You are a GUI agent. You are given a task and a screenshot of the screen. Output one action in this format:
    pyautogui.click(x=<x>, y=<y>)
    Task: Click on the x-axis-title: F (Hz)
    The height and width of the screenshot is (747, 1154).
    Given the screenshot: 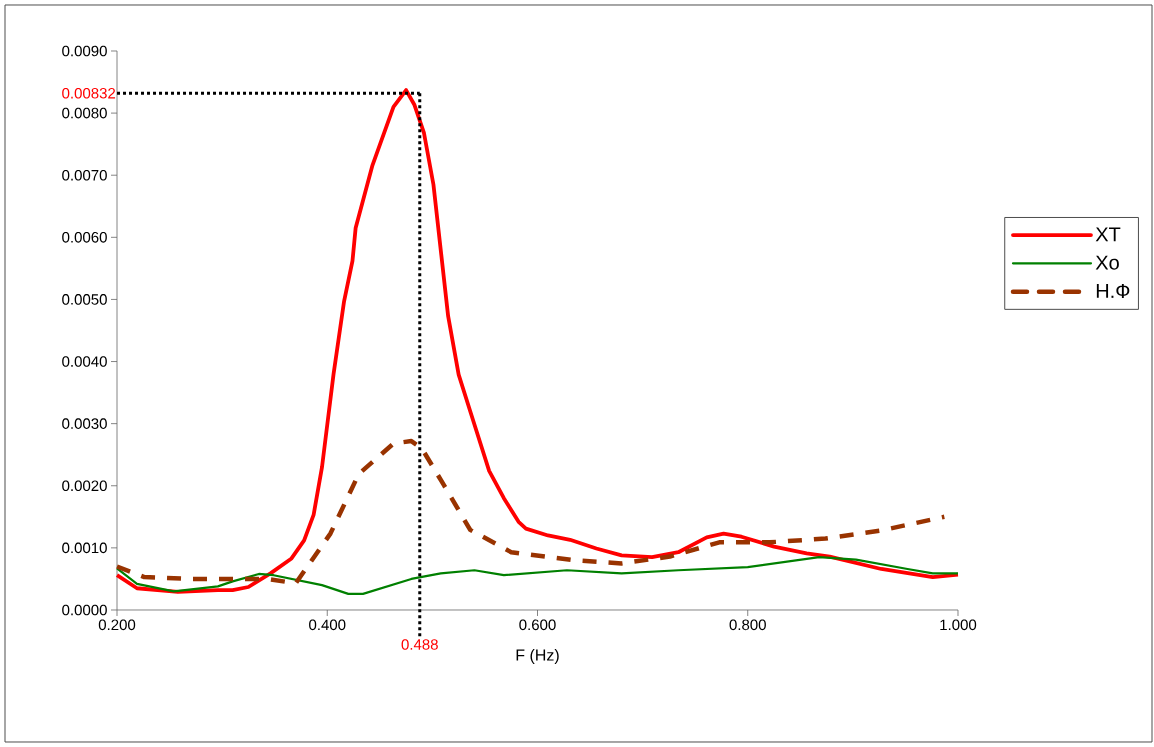 What is the action you would take?
    pyautogui.click(x=537, y=656)
    